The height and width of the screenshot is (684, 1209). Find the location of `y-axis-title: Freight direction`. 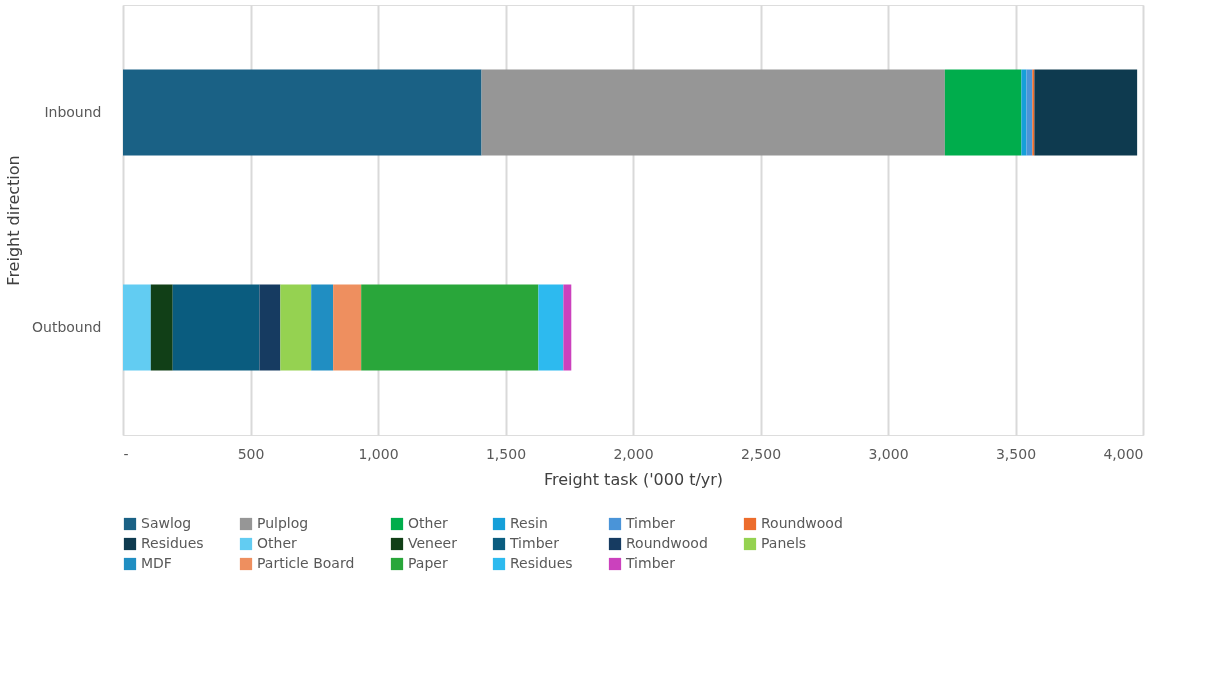

y-axis-title: Freight direction is located at coordinates (14, 220).